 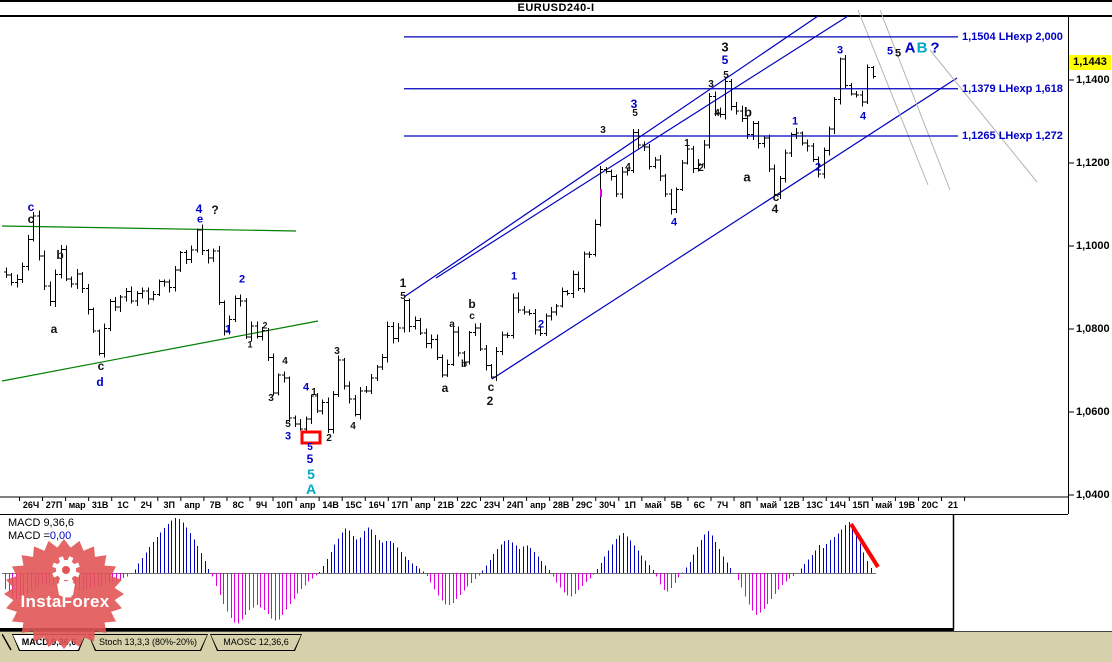 I want to click on price-tick-label: 1,1000, so click(x=1093, y=246).